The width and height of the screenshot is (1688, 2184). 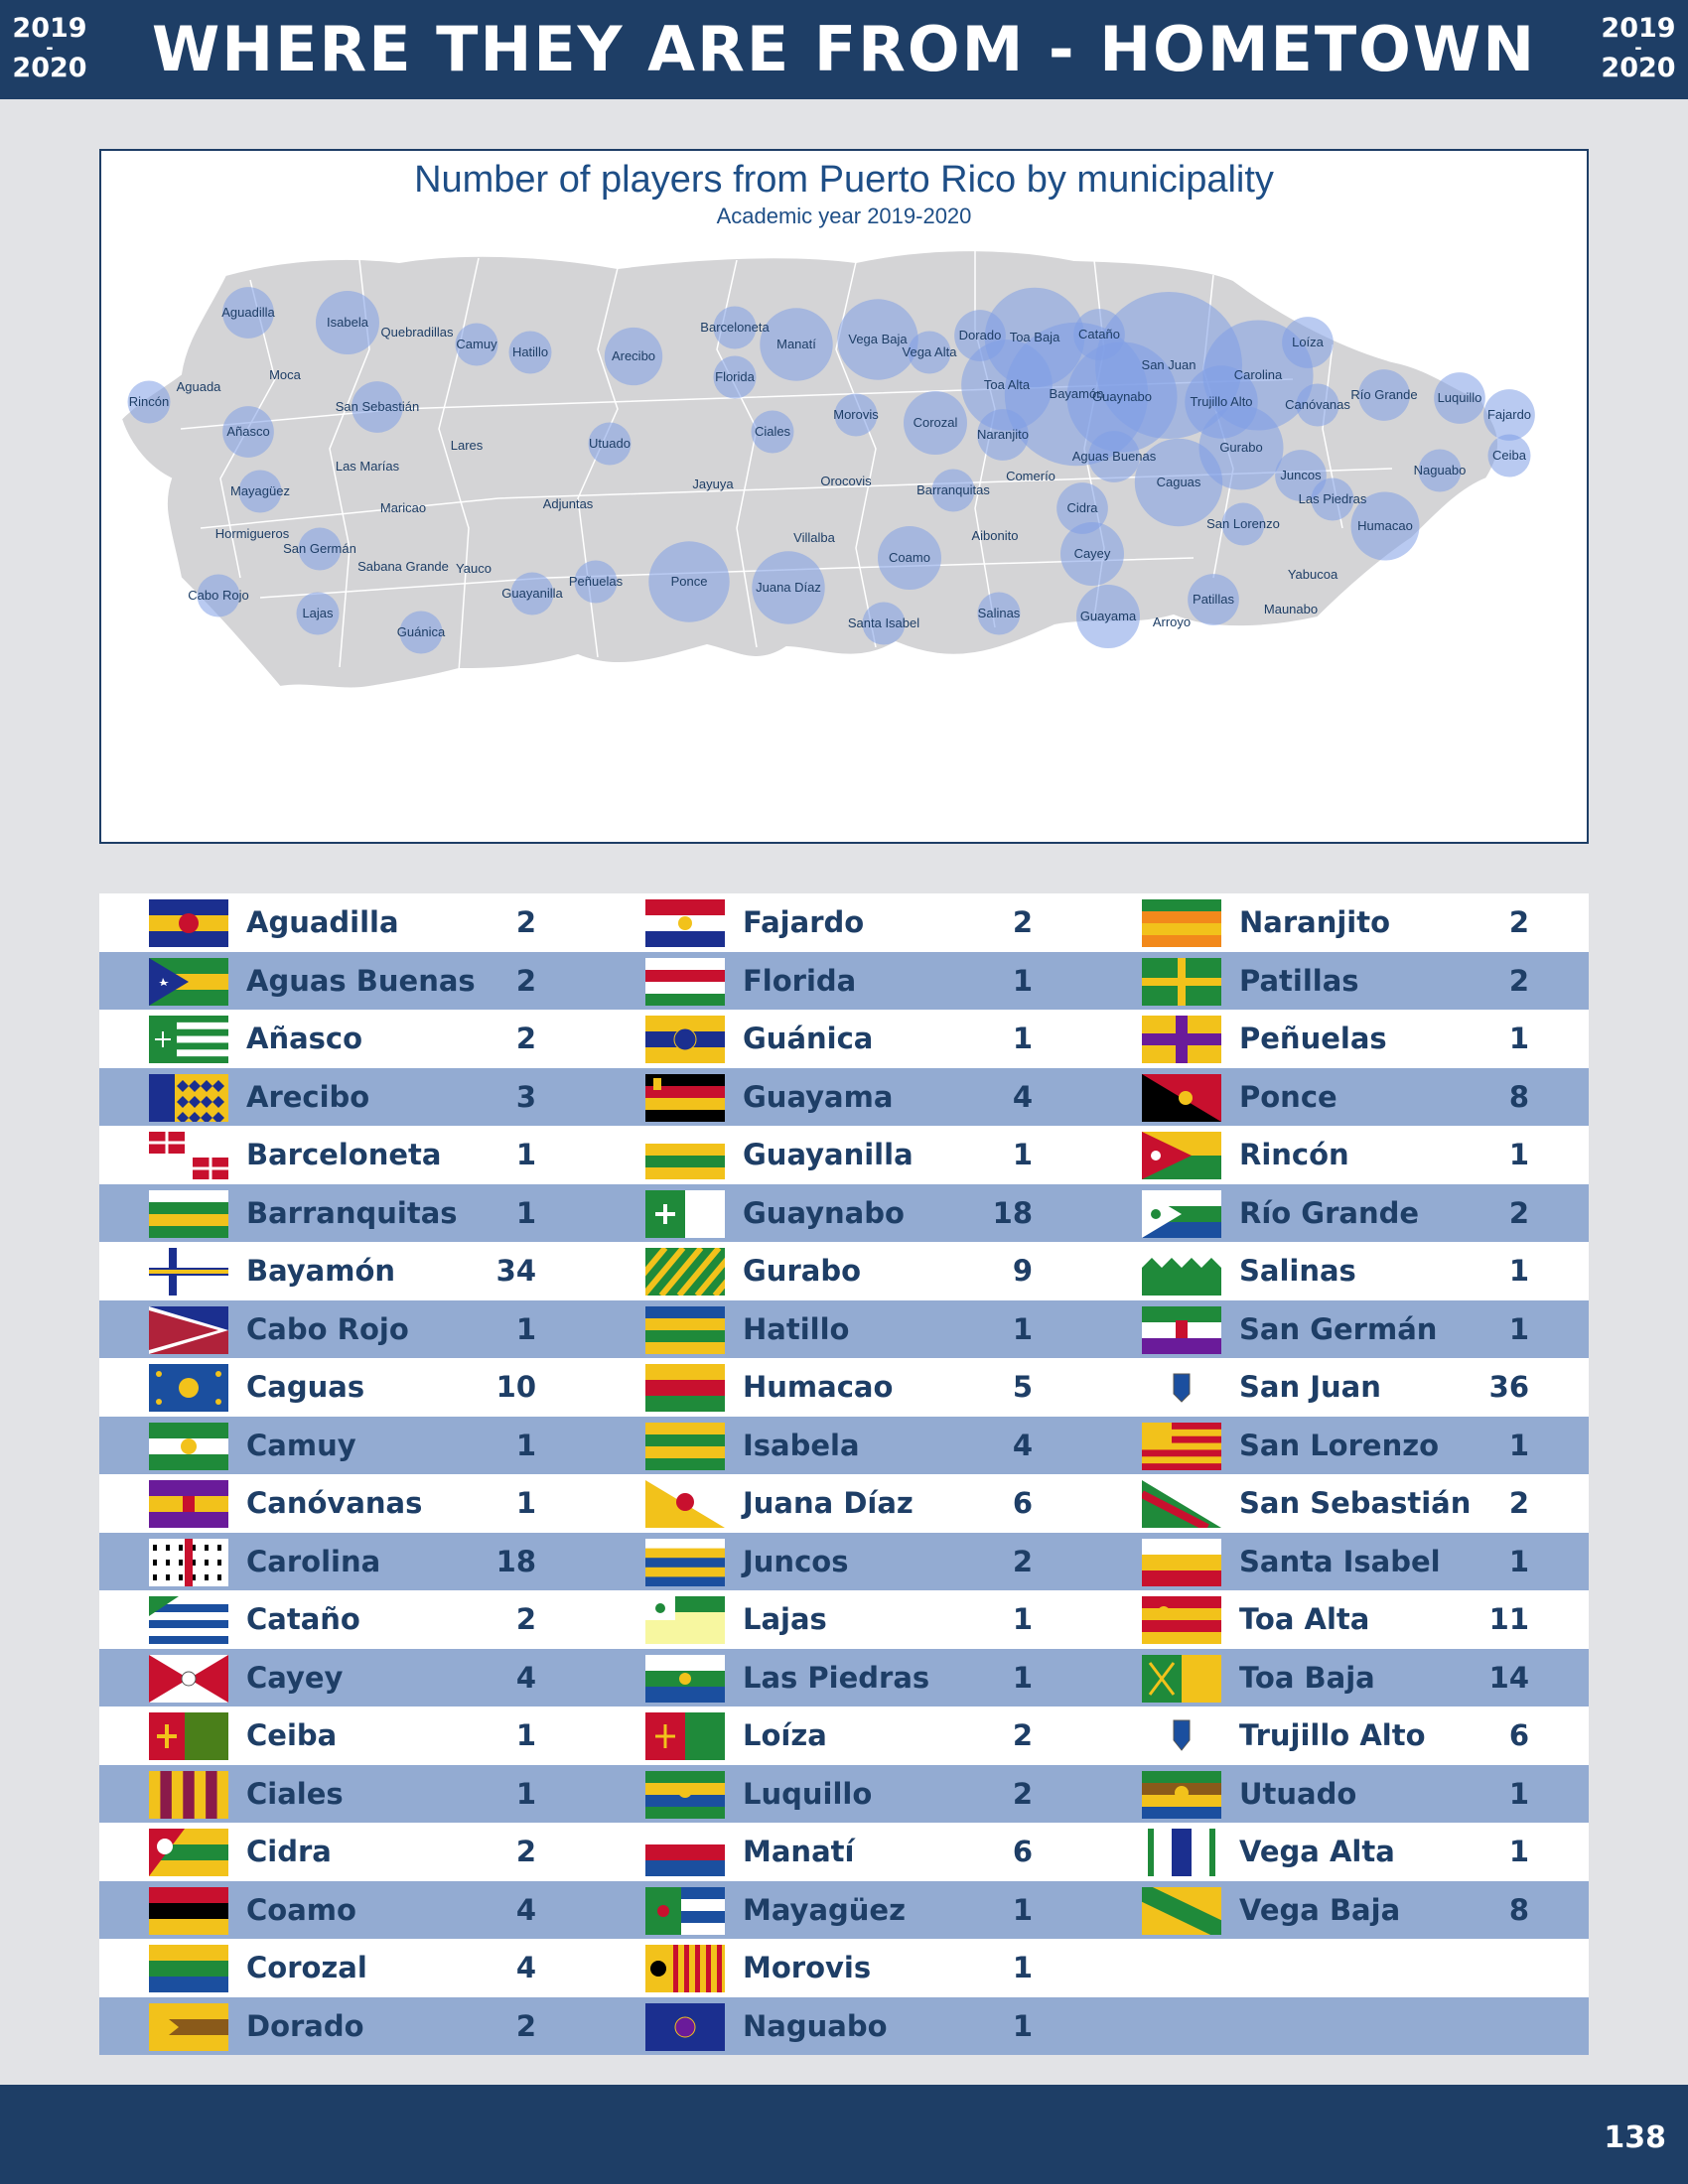 I want to click on municipality-label: Bayamón, so click(x=1077, y=393).